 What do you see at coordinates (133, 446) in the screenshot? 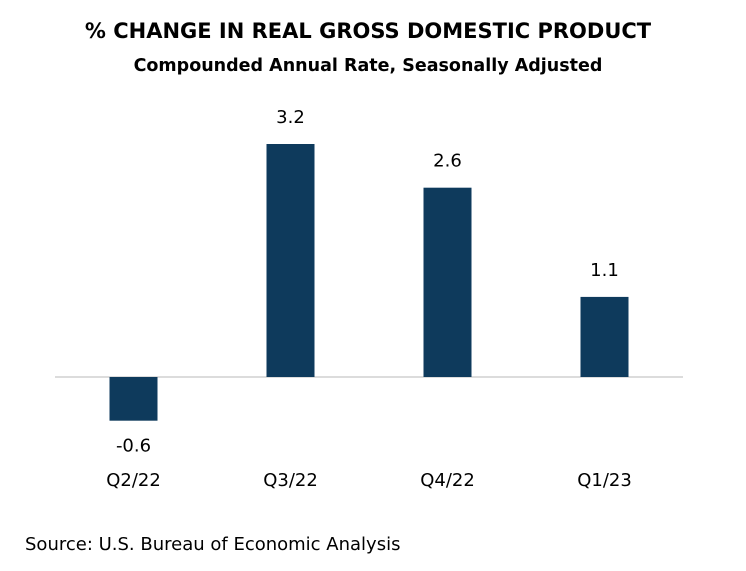
I see `data-label: -0.6` at bounding box center [133, 446].